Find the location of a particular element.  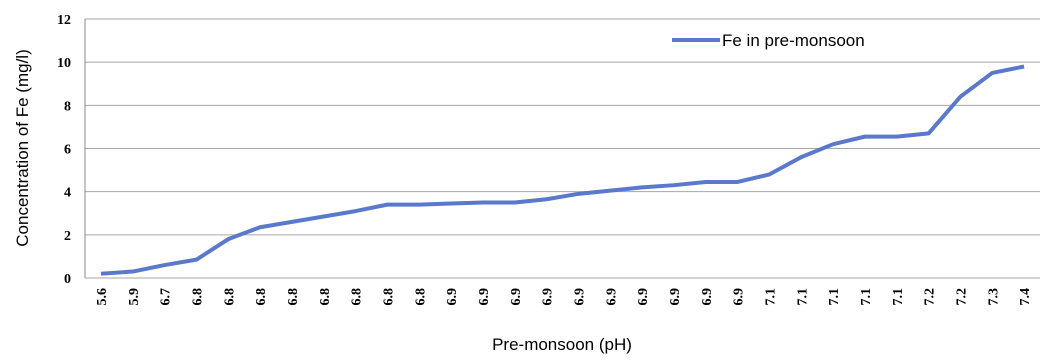

x-tick-label: 6.7 is located at coordinates (166, 297).